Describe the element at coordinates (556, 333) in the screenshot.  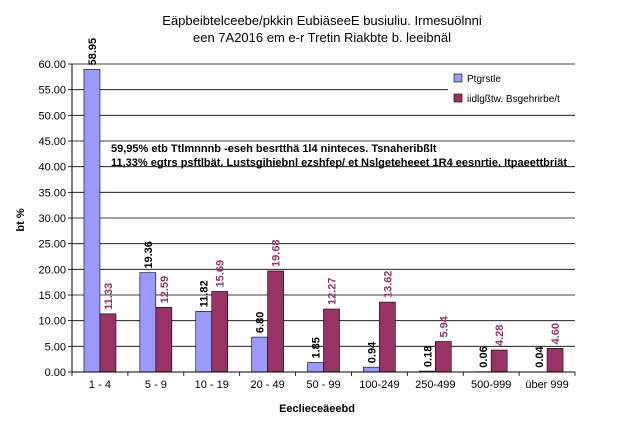
I see `data-label-series-2: 4.60` at that location.